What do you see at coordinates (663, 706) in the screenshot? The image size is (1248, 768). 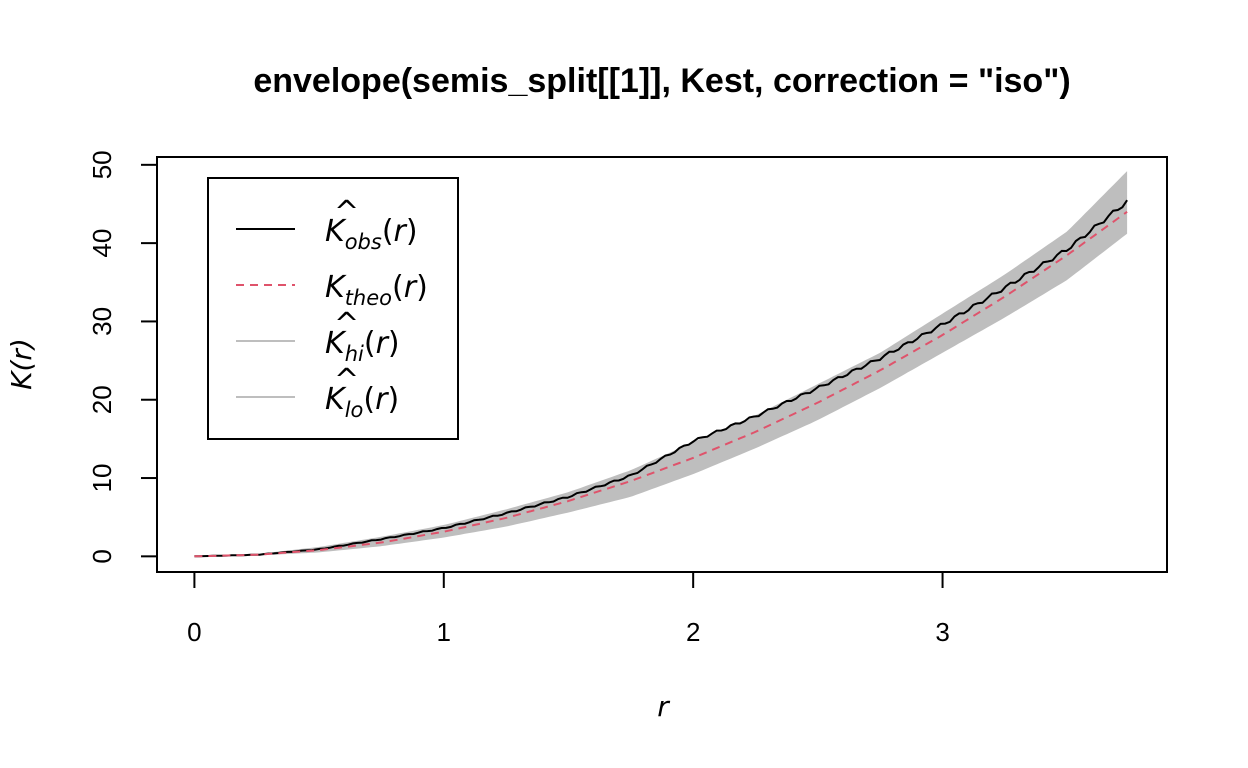 I see `x-axis-label: r` at bounding box center [663, 706].